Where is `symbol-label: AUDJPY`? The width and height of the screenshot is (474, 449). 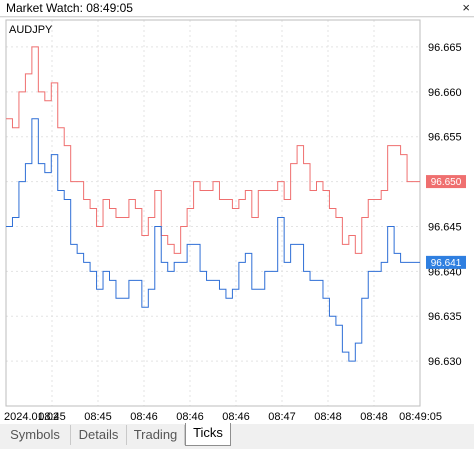 symbol-label: AUDJPY is located at coordinates (31, 30).